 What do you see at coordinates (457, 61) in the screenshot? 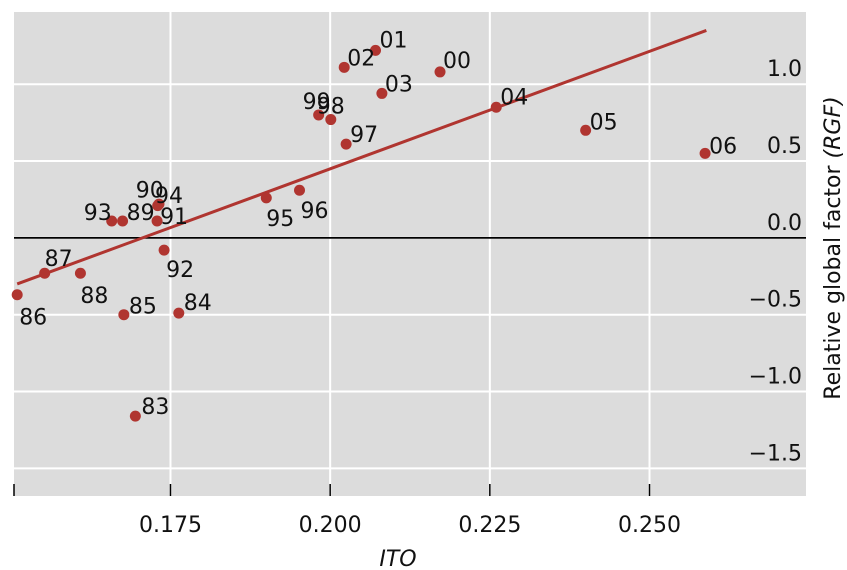
I see `point-label-00: 00` at bounding box center [457, 61].